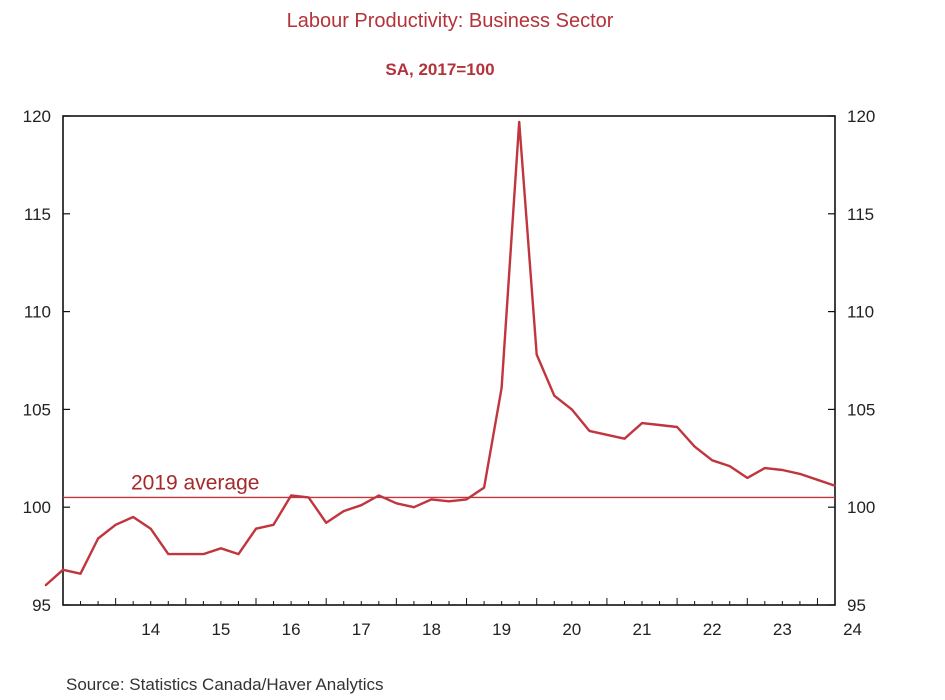 The image size is (945, 700). I want to click on x-tick-label: 17, so click(361, 629).